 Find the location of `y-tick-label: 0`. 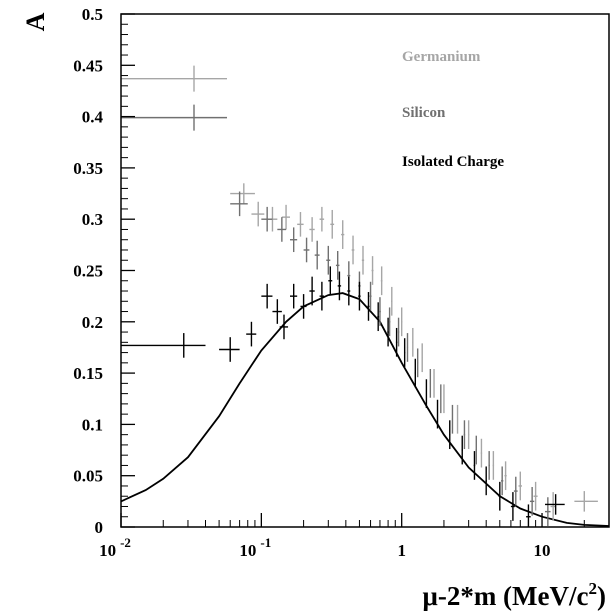

y-tick-label: 0 is located at coordinates (99, 527).